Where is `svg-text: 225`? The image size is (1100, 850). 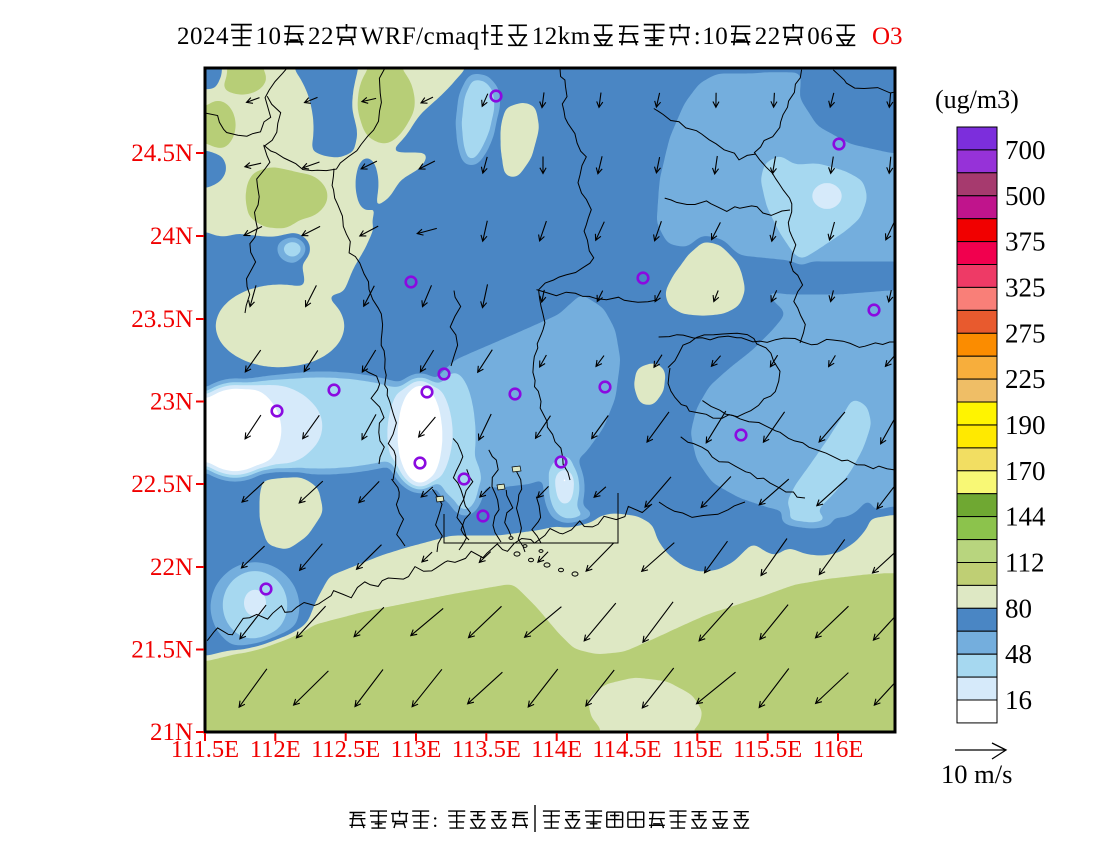
svg-text: 225 is located at coordinates (1025, 379).